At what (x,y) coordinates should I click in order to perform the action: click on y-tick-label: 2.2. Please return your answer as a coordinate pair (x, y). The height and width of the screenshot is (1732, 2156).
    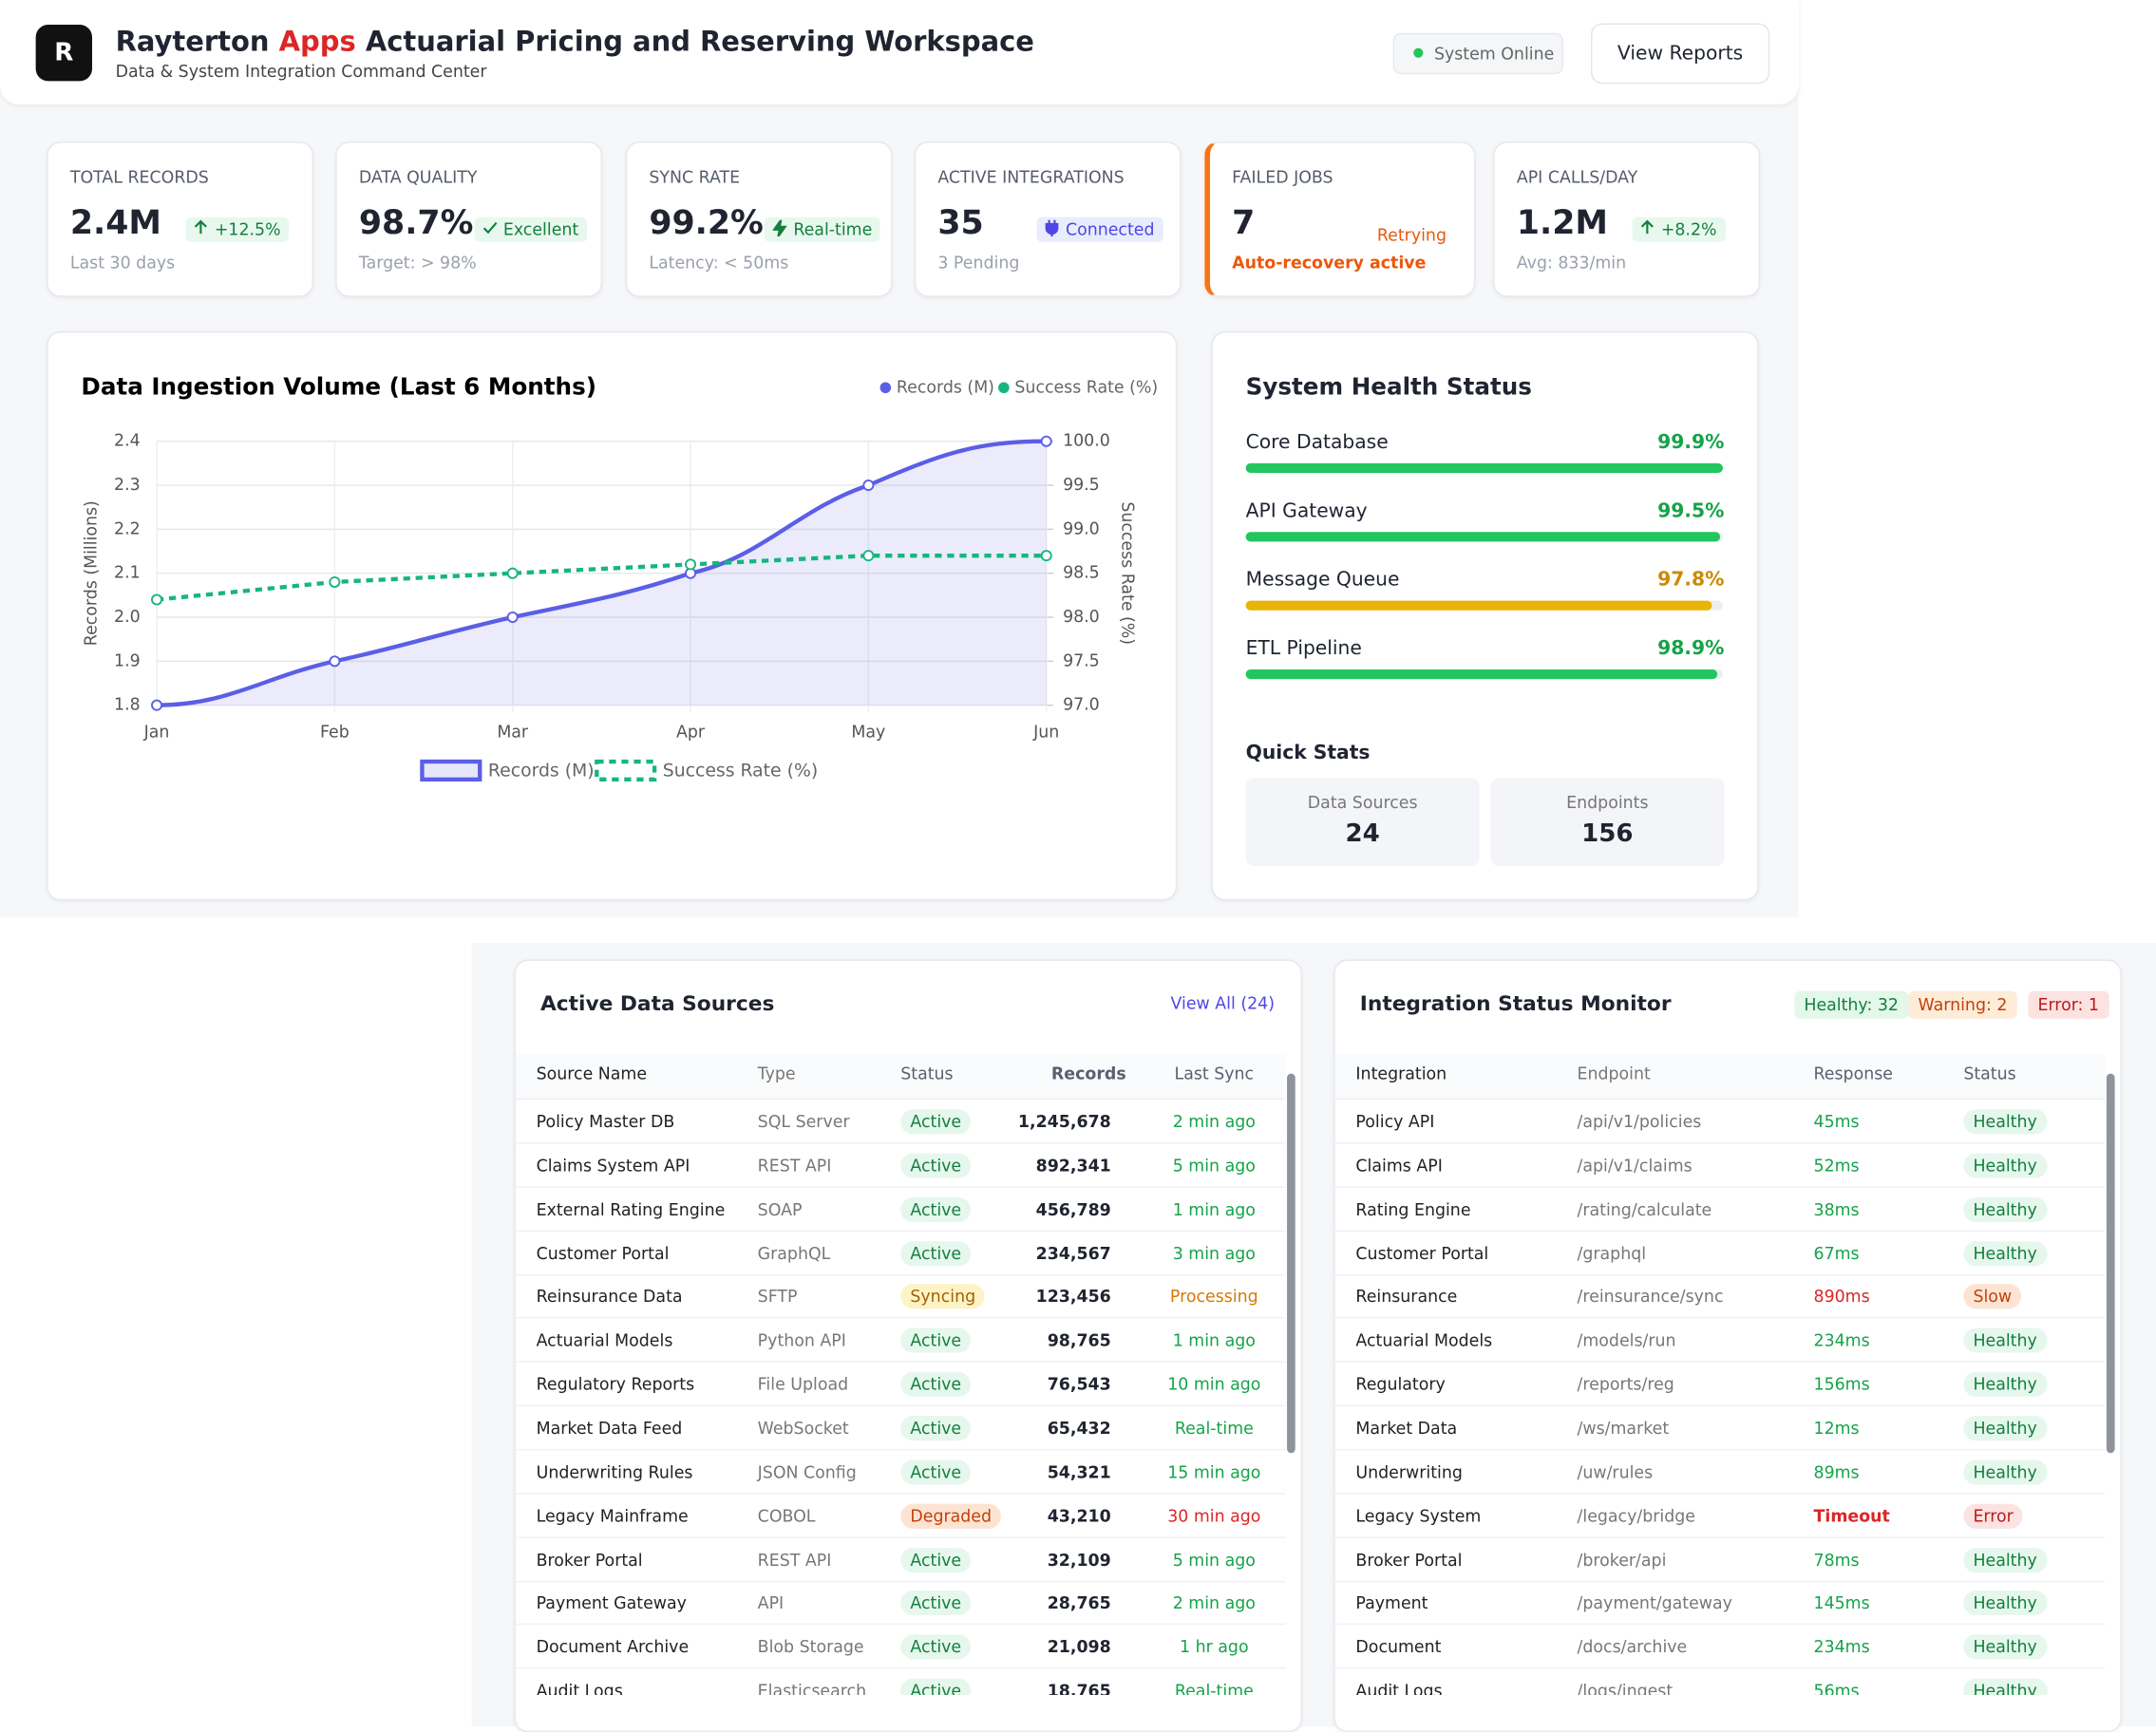
    Looking at the image, I should click on (128, 528).